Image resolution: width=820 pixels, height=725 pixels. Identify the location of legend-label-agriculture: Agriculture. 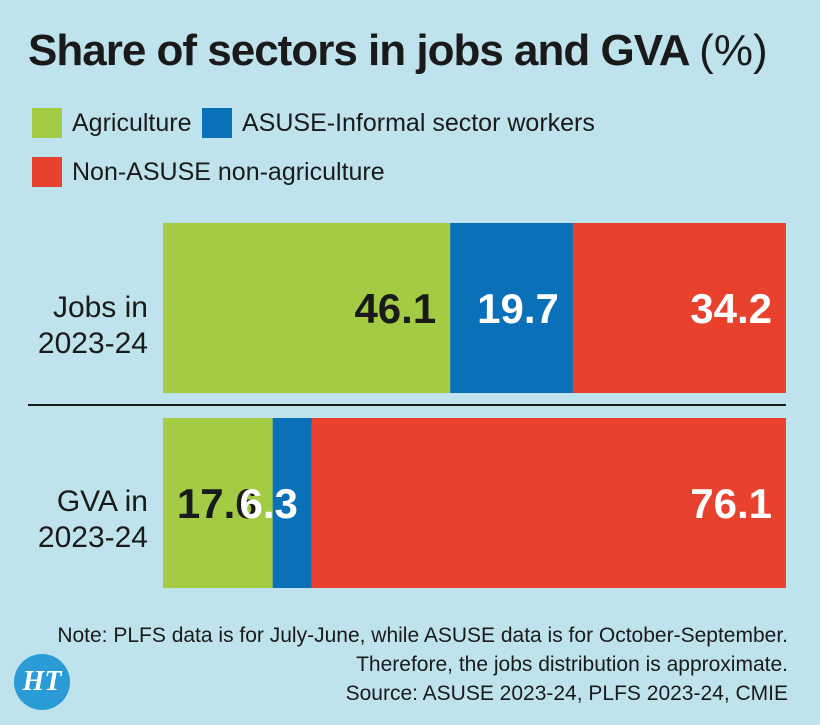
(132, 122).